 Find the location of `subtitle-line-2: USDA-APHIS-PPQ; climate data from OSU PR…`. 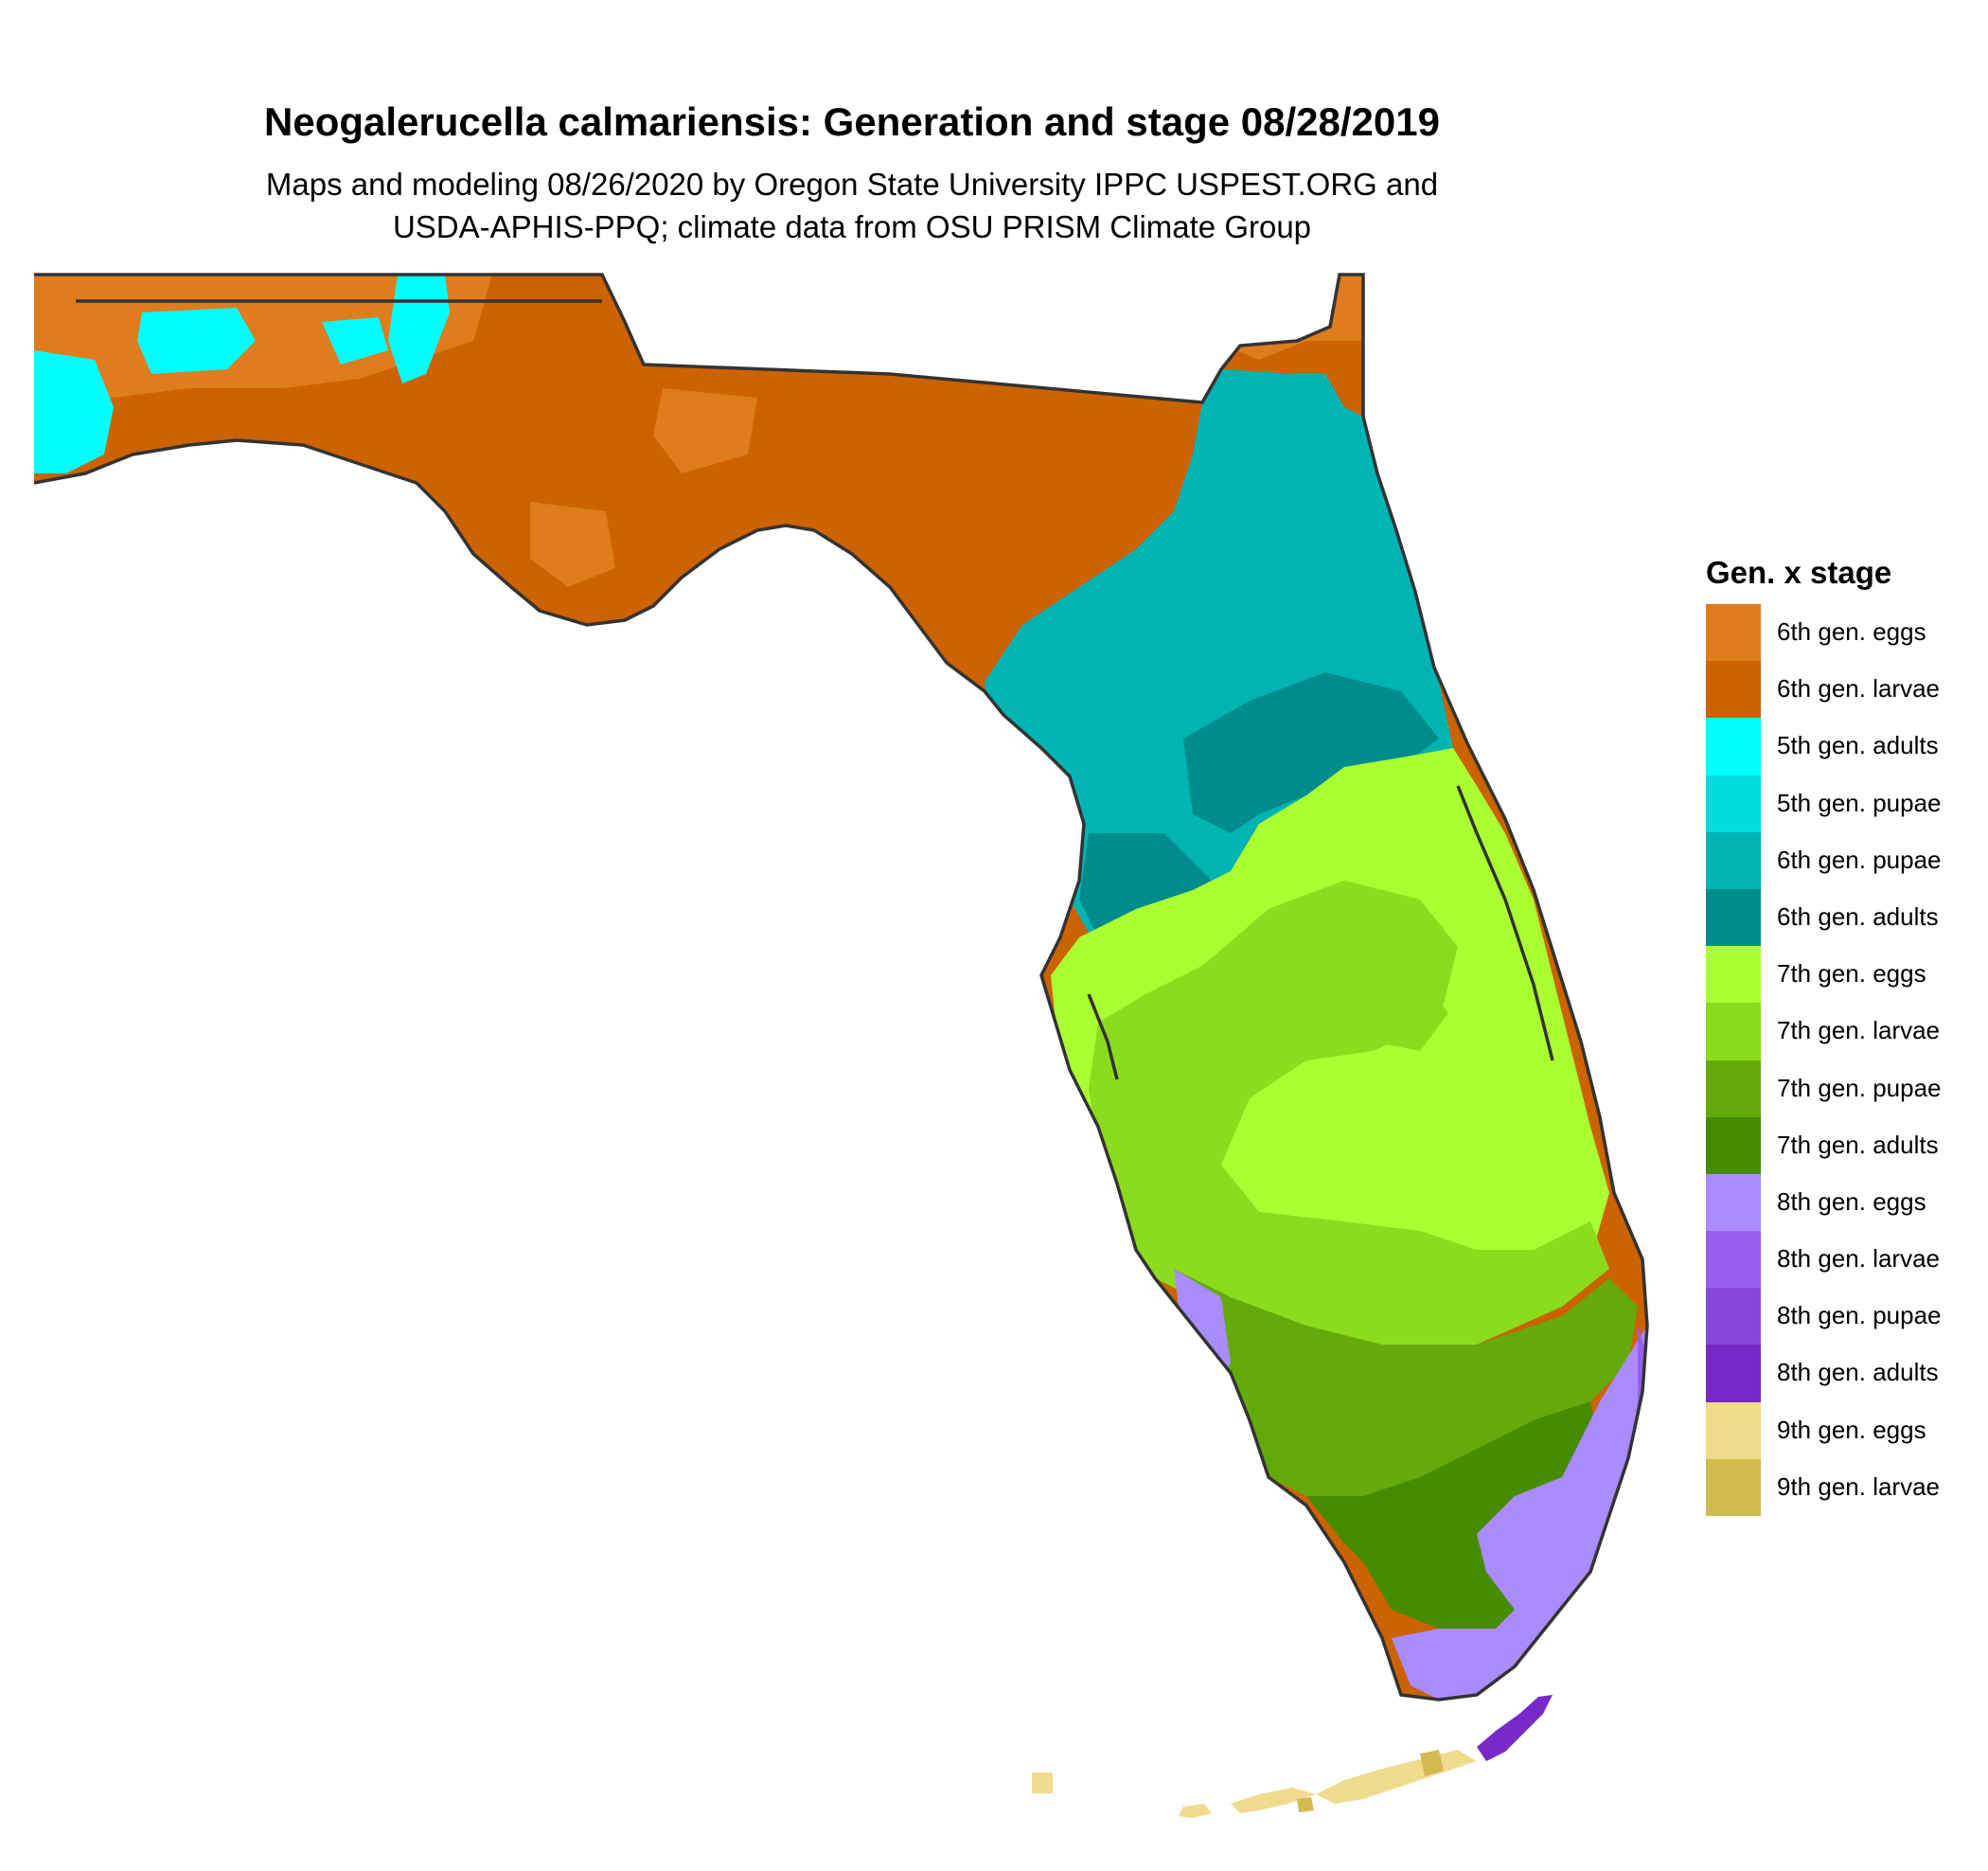

subtitle-line-2: USDA-APHIS-PPQ; climate data from OSU PR… is located at coordinates (852, 226).